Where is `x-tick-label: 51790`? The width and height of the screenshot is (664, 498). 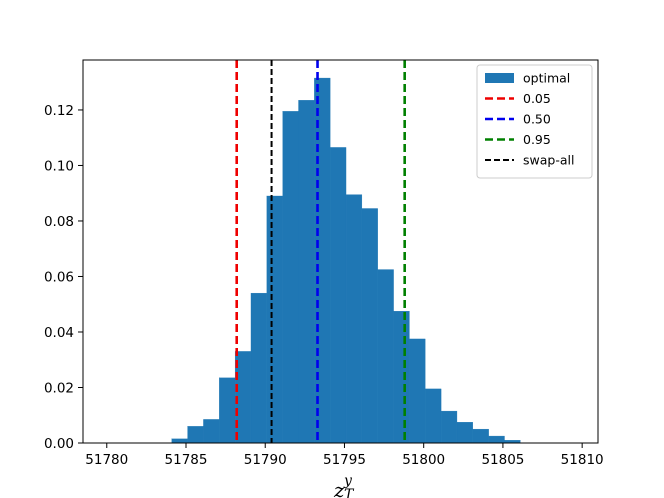
x-tick-label: 51790 is located at coordinates (265, 460).